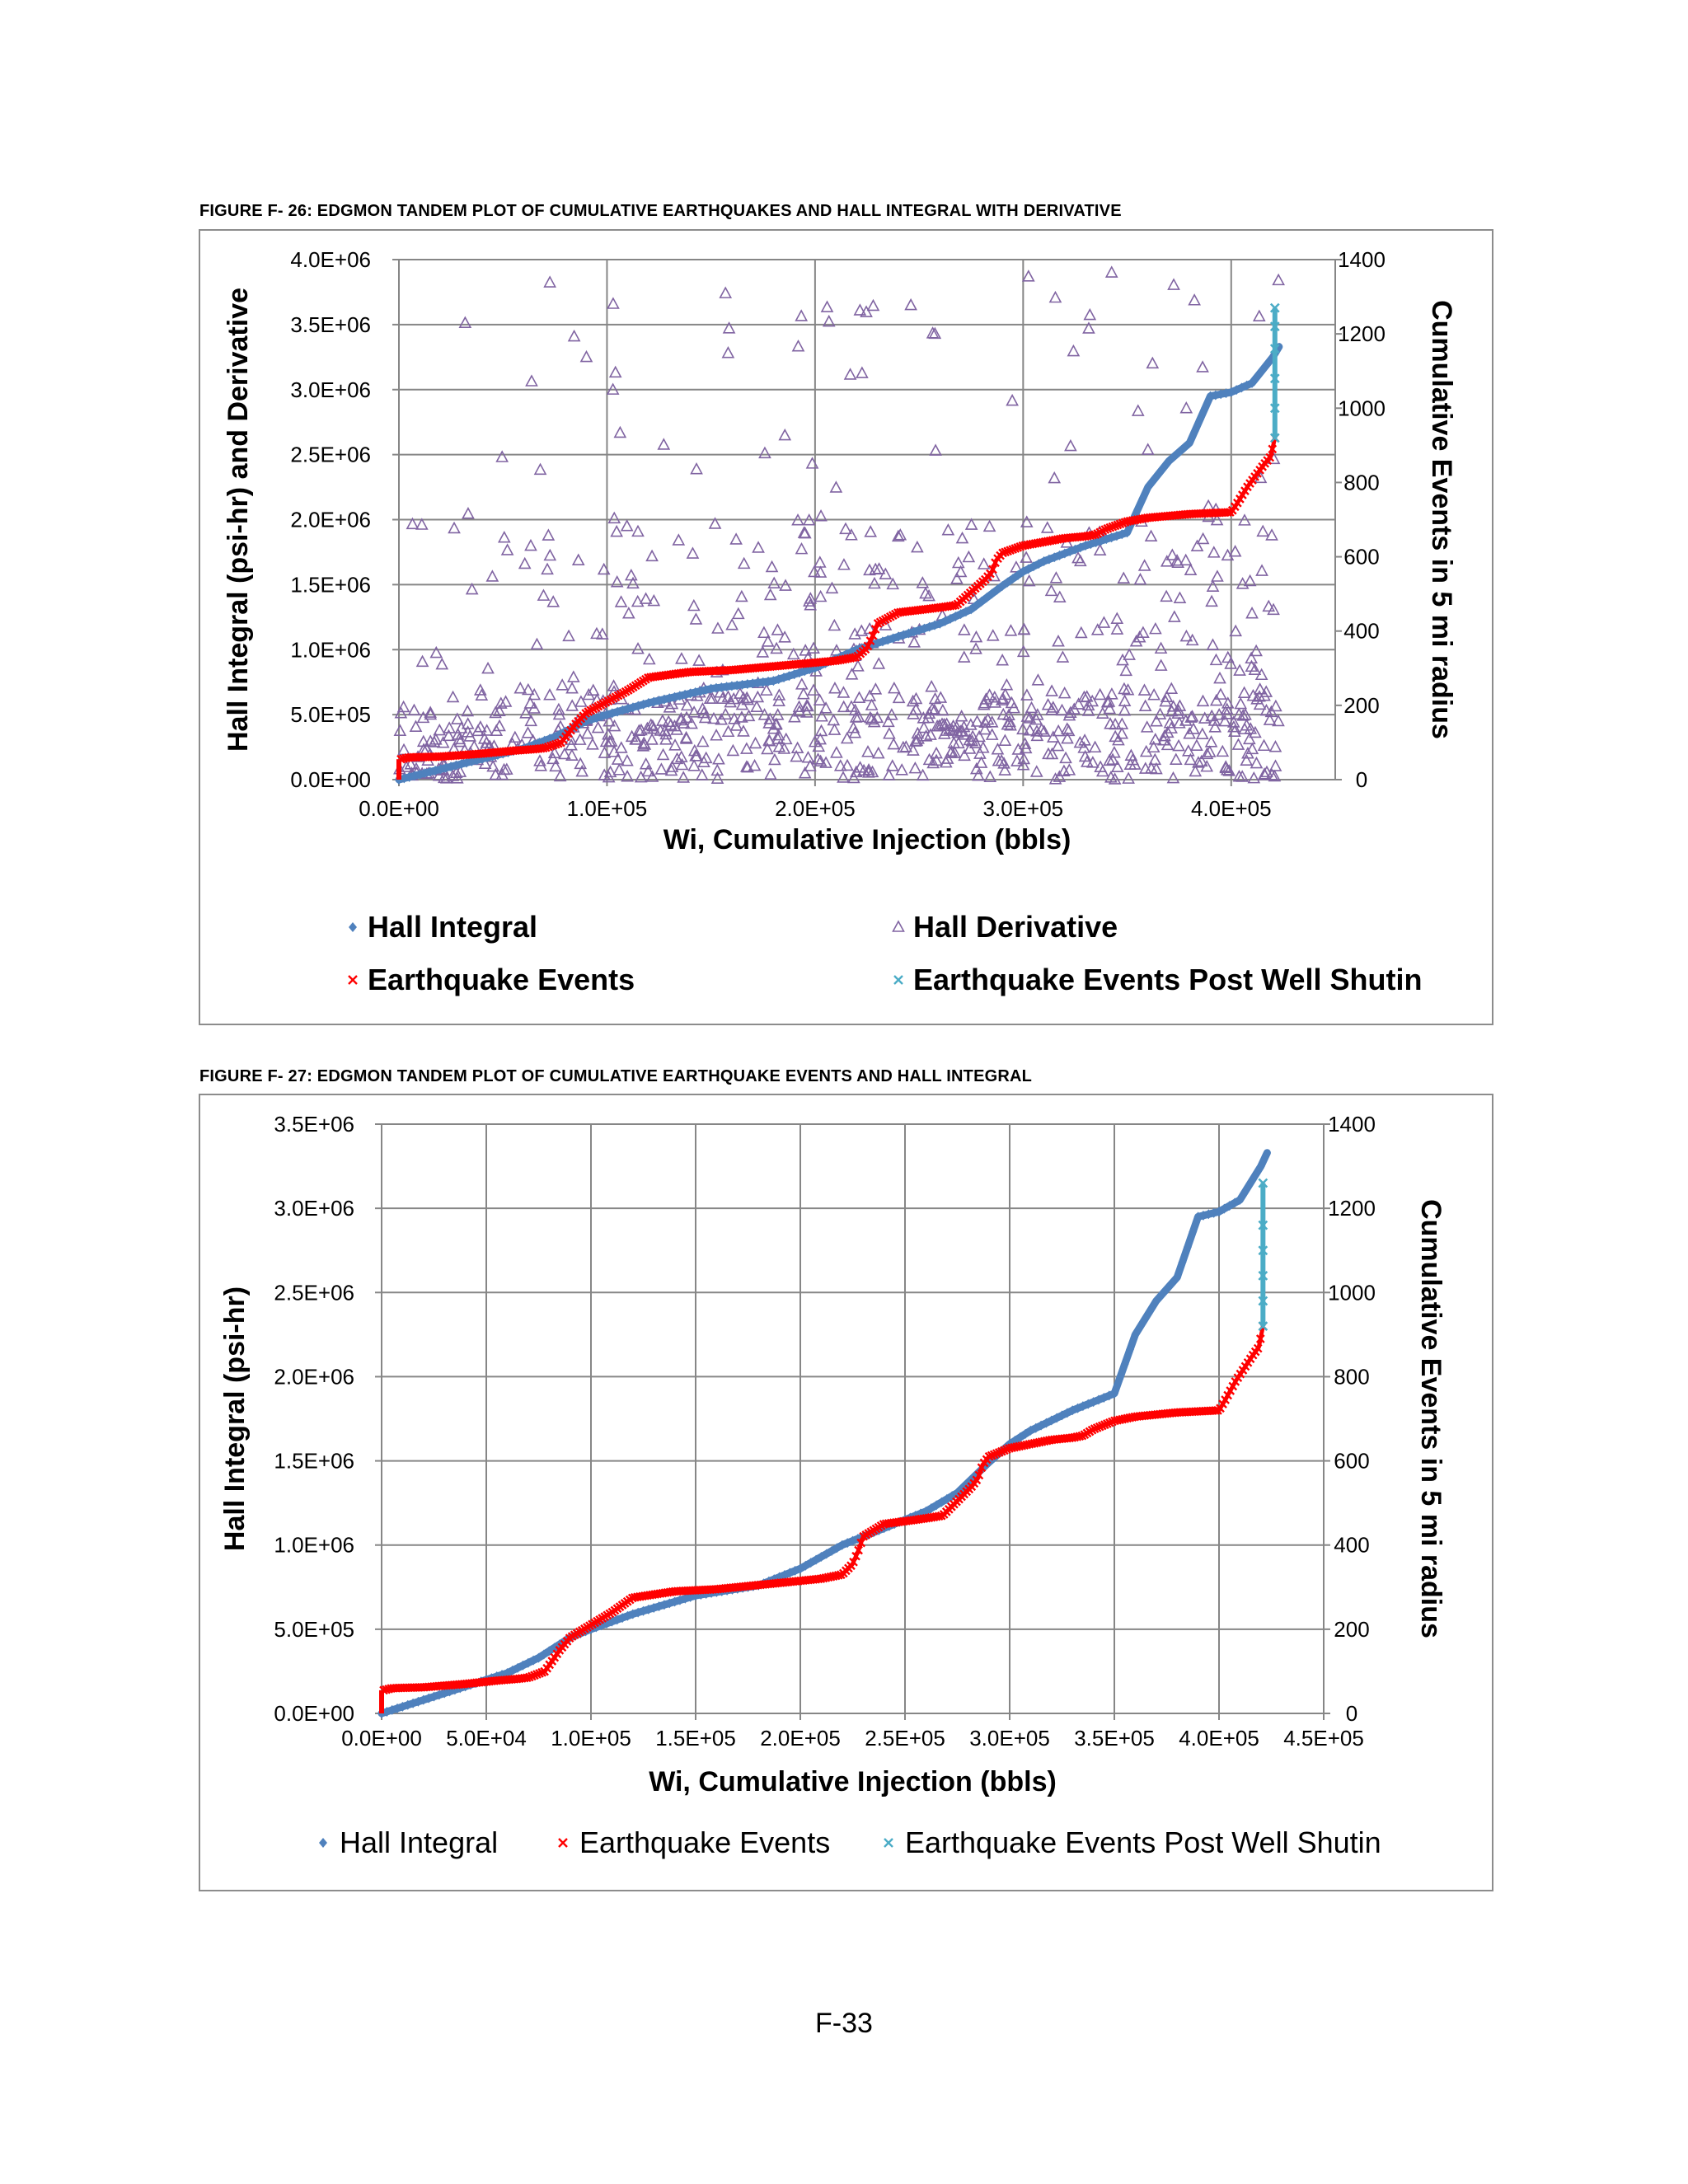 This screenshot has height=2184, width=1688. Describe the element at coordinates (1351, 1545) in the screenshot. I see `y2-tick-label: 400` at that location.